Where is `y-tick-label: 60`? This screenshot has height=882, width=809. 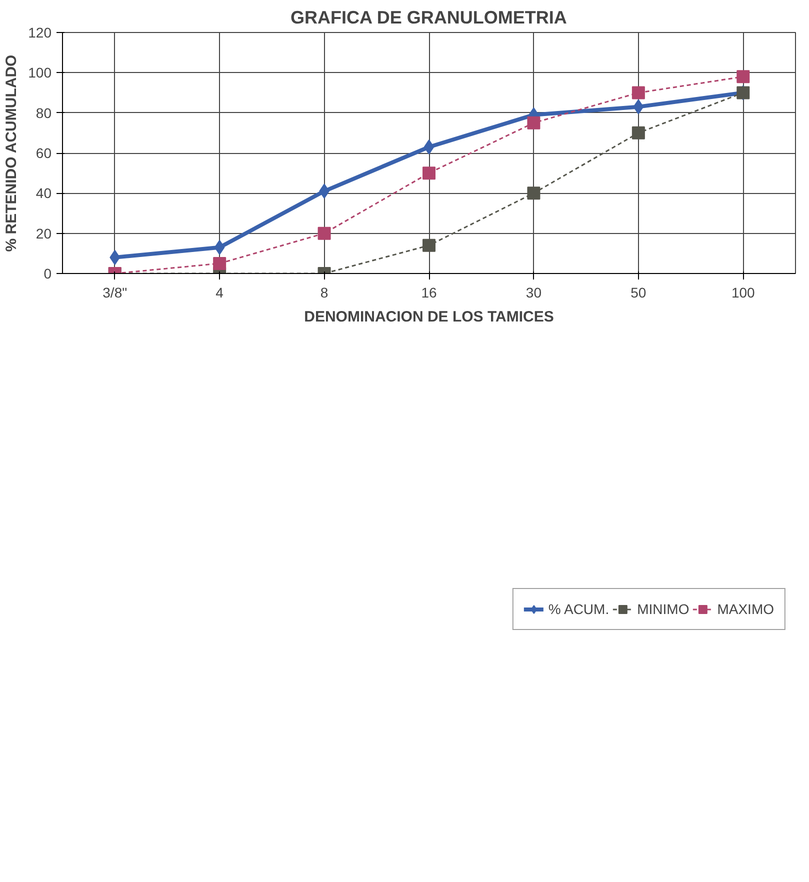 y-tick-label: 60 is located at coordinates (44, 153).